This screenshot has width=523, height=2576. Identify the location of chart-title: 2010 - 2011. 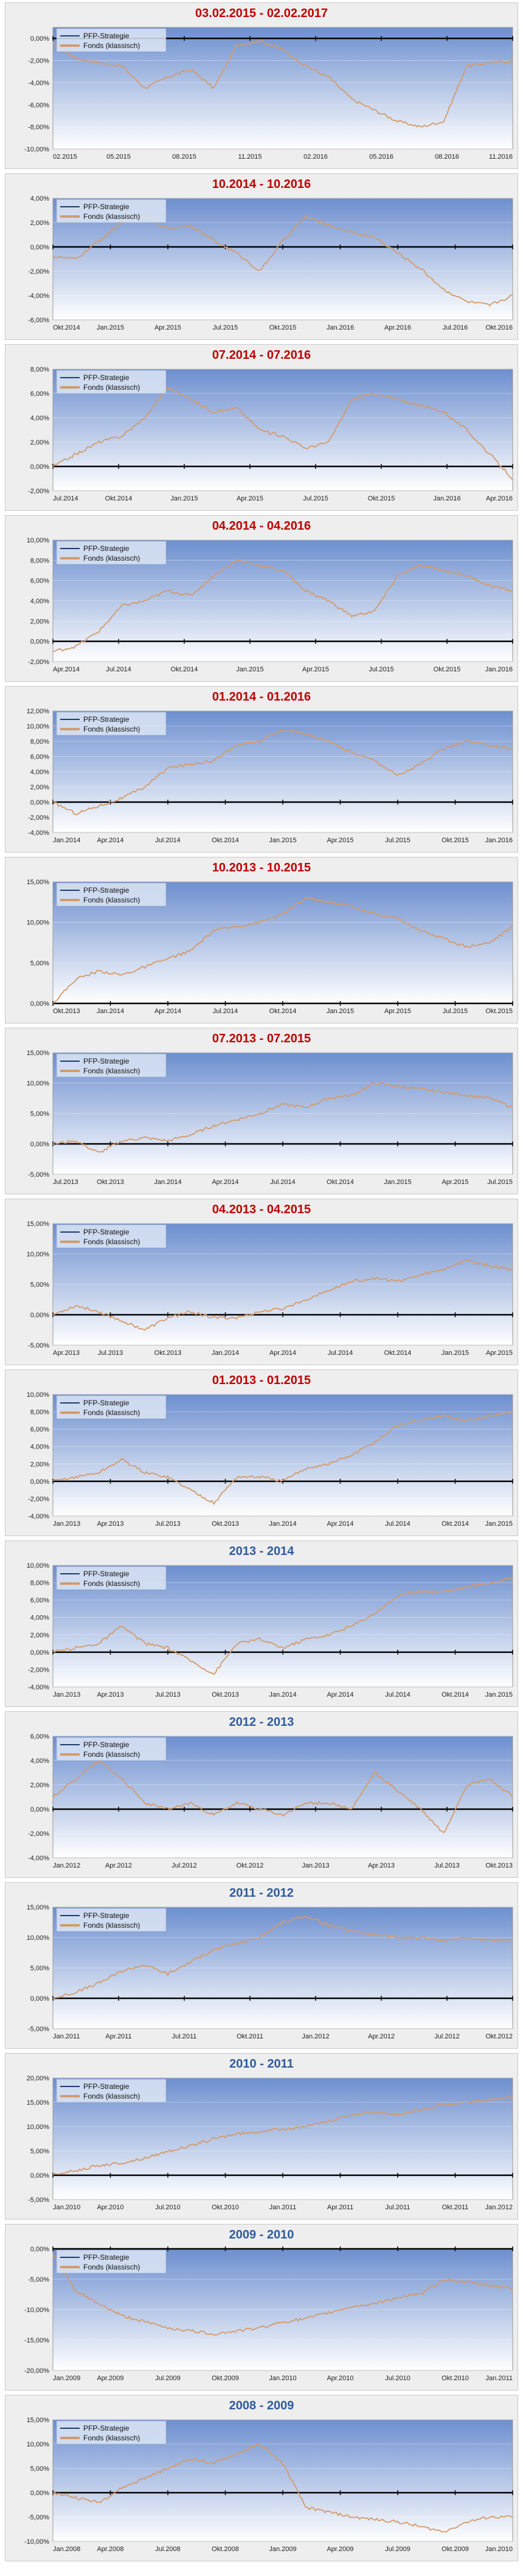
(261, 2064).